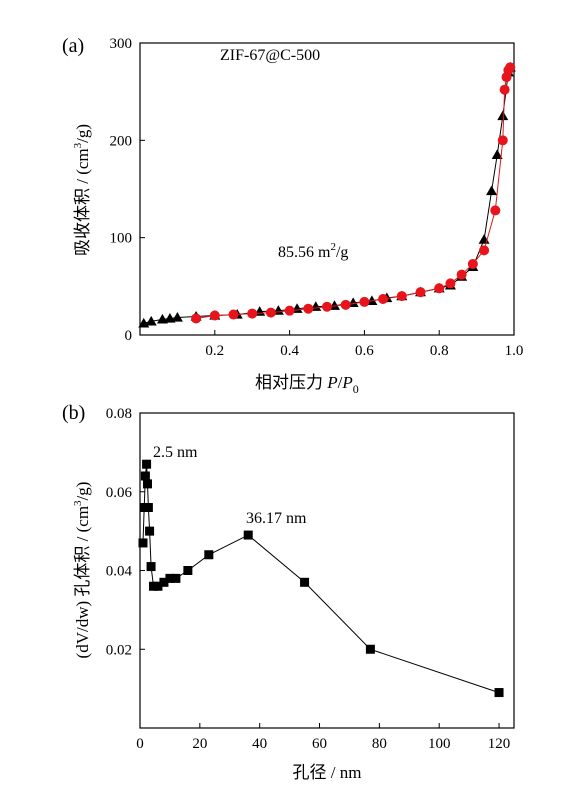  Describe the element at coordinates (119, 572) in the screenshot. I see `y-tick-label: 0.04` at that location.